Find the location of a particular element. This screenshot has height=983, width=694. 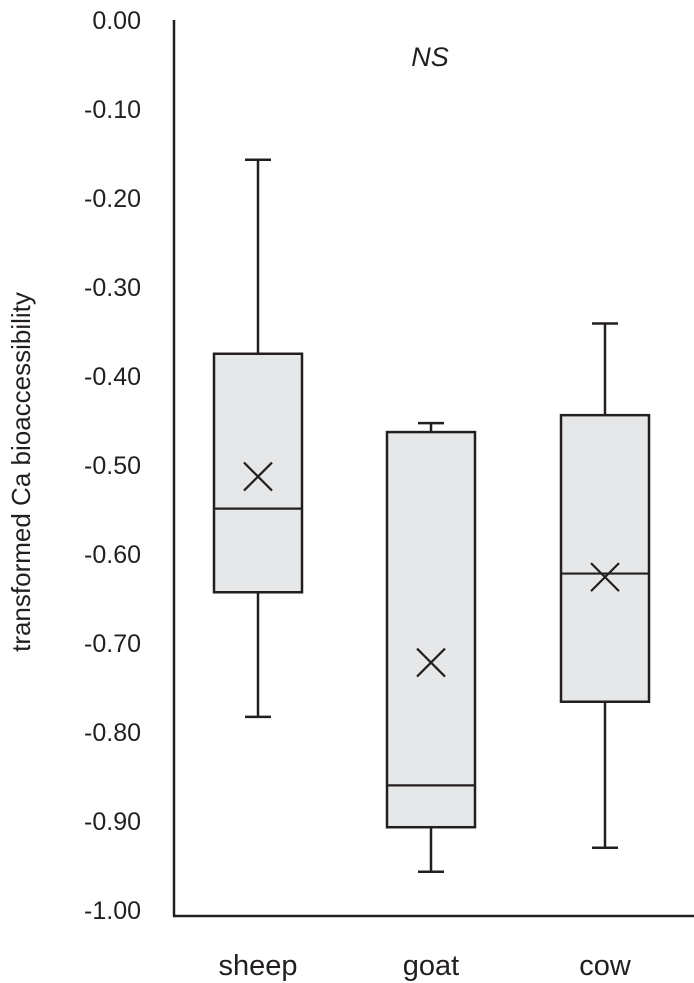

y-tick-label: -0.30 is located at coordinates (112, 288).